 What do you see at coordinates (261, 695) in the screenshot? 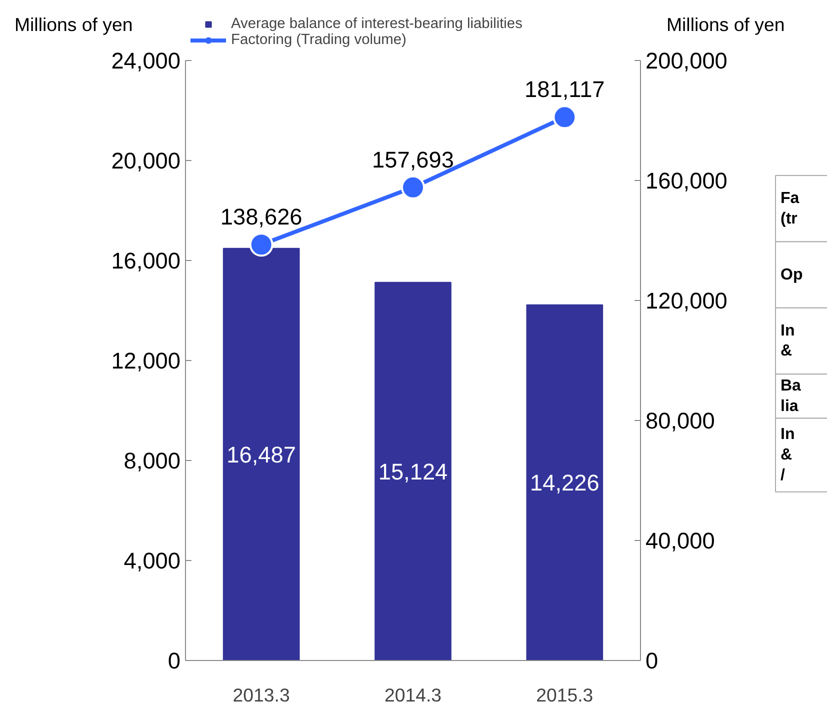
I see `x-tick-label: 2013.3` at bounding box center [261, 695].